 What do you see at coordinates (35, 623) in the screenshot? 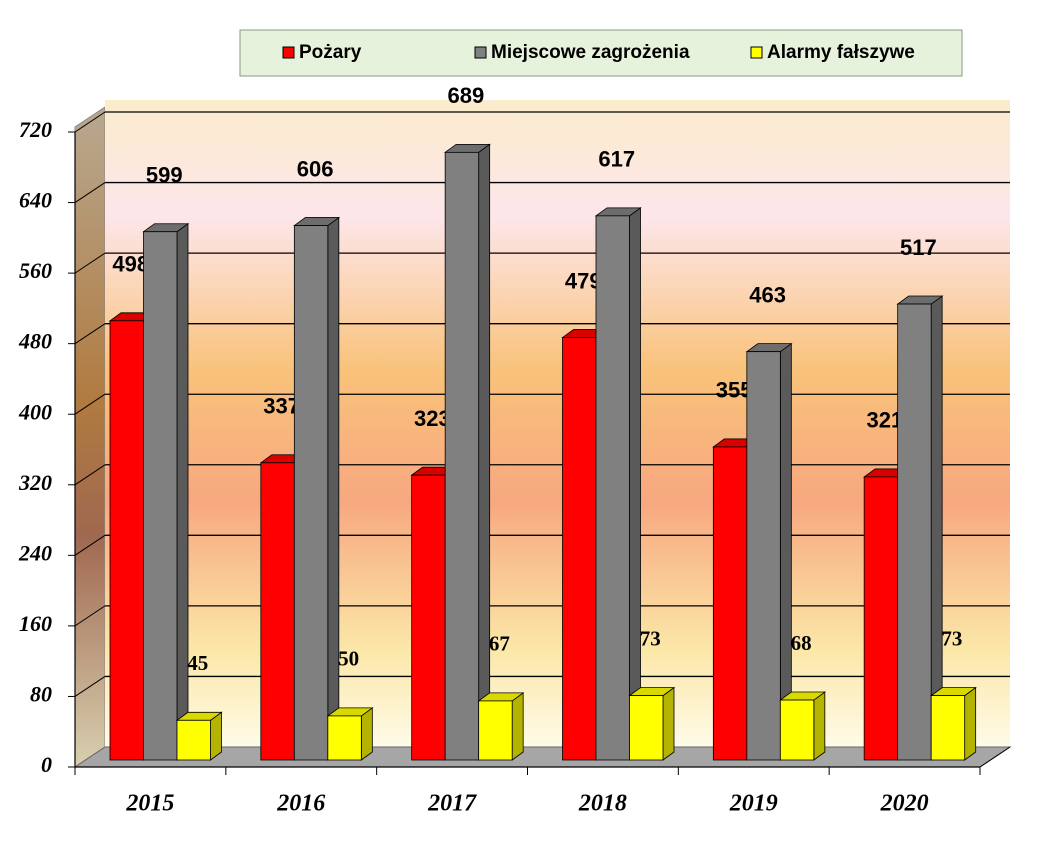
I see `y-tick-label: 160` at bounding box center [35, 623].